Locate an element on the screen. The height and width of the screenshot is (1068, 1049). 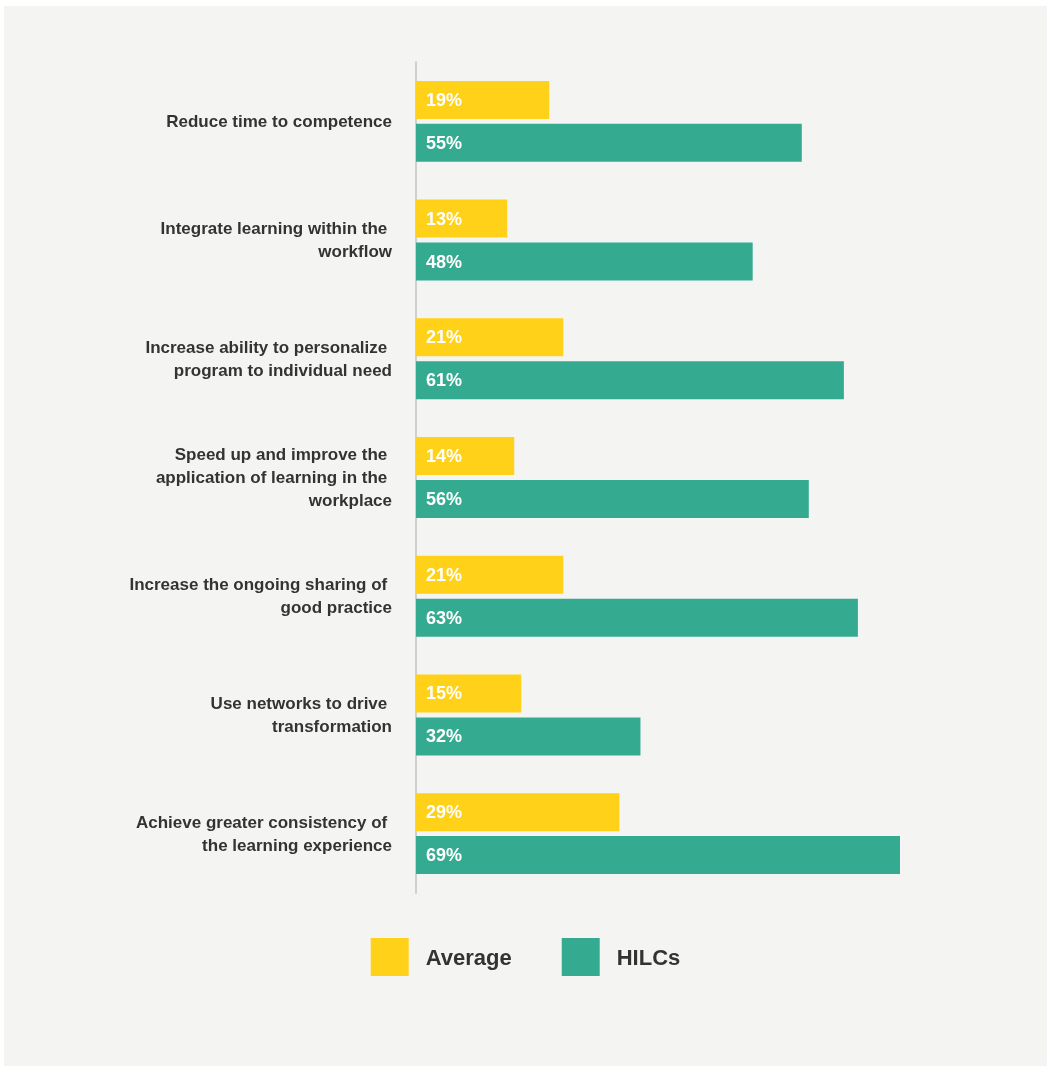
y-tick-label: Speed up and improve the application of learning in the workplace is located at coordinates (273, 477).